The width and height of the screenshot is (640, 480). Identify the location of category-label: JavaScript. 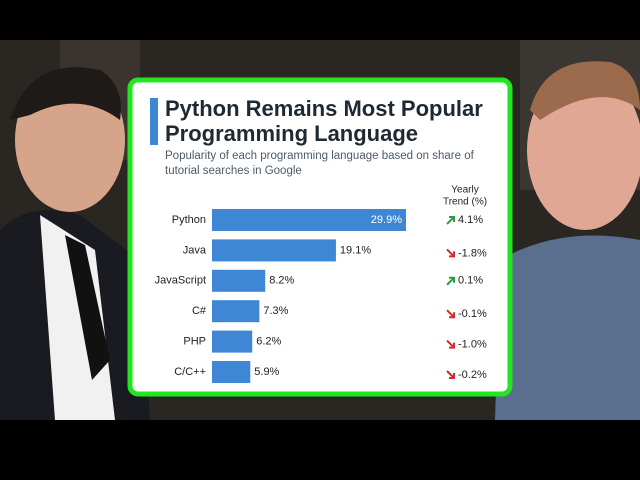
(180, 281).